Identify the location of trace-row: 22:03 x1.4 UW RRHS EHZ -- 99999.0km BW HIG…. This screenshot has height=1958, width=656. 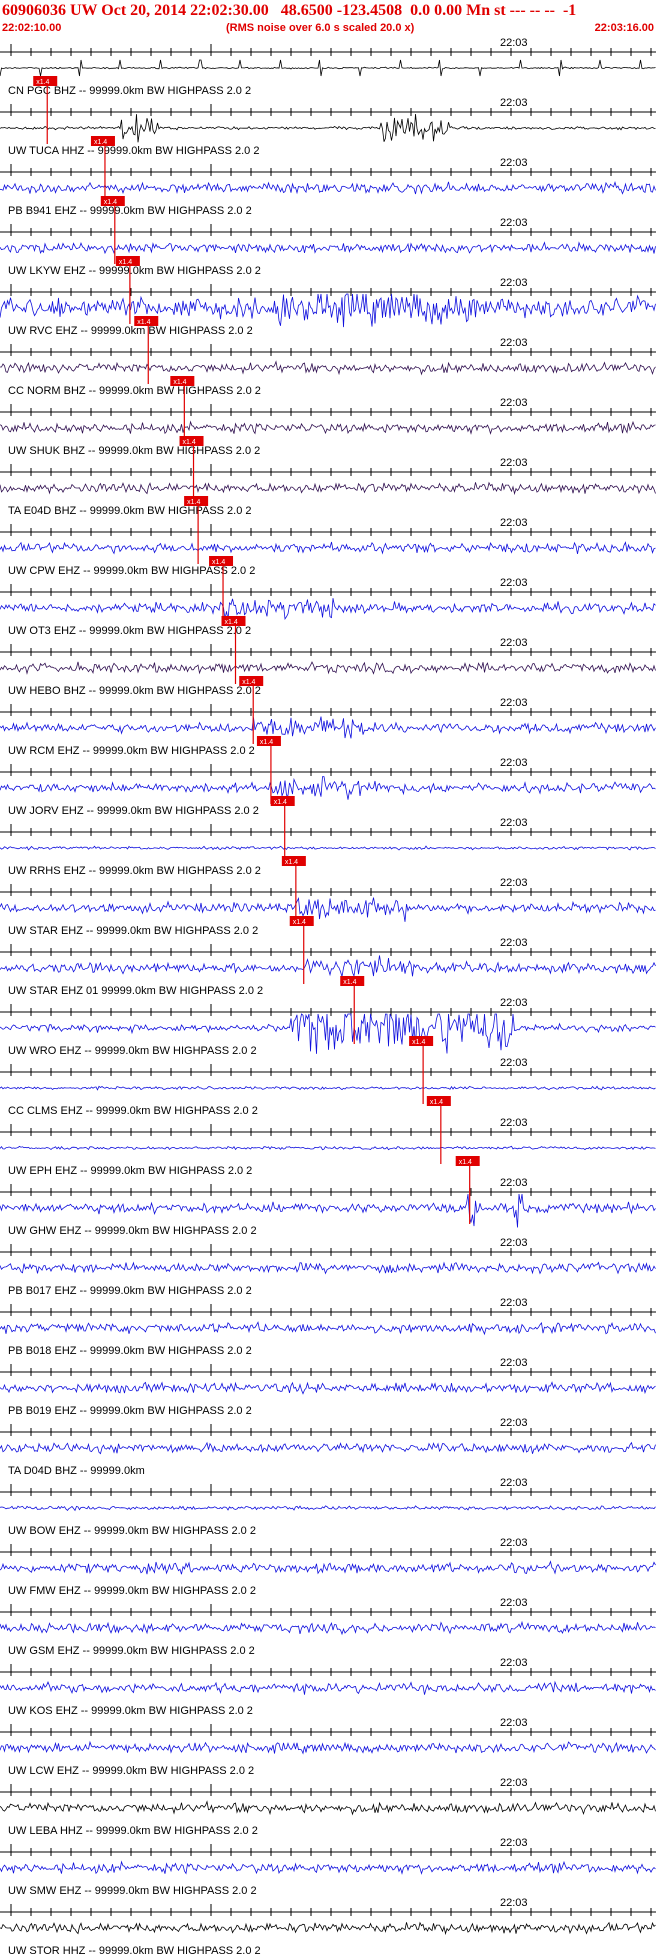
(328, 836).